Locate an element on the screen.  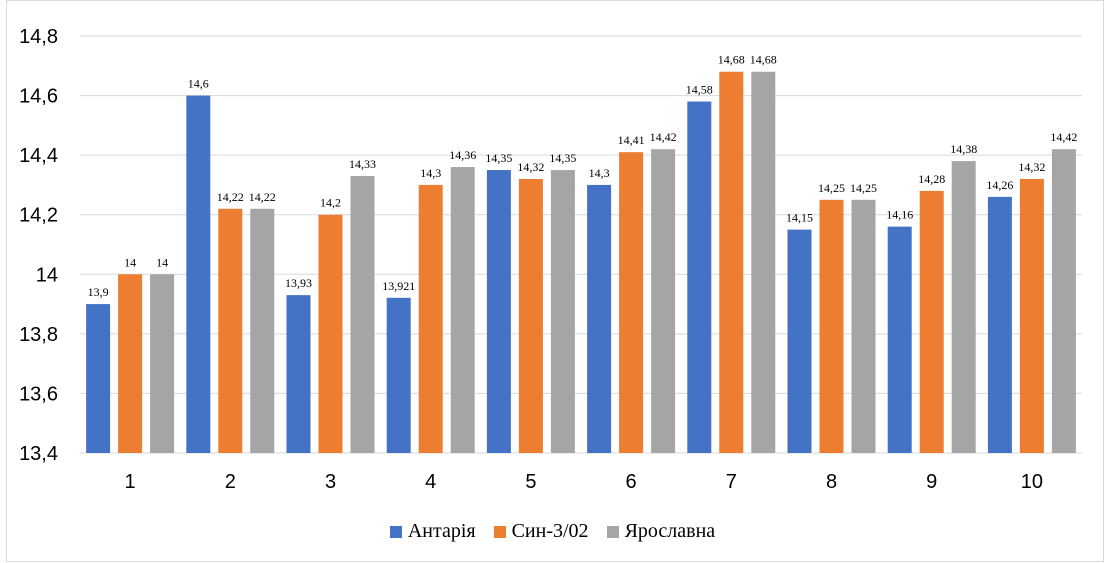
y-tick-label: 13,6 is located at coordinates (38, 394).